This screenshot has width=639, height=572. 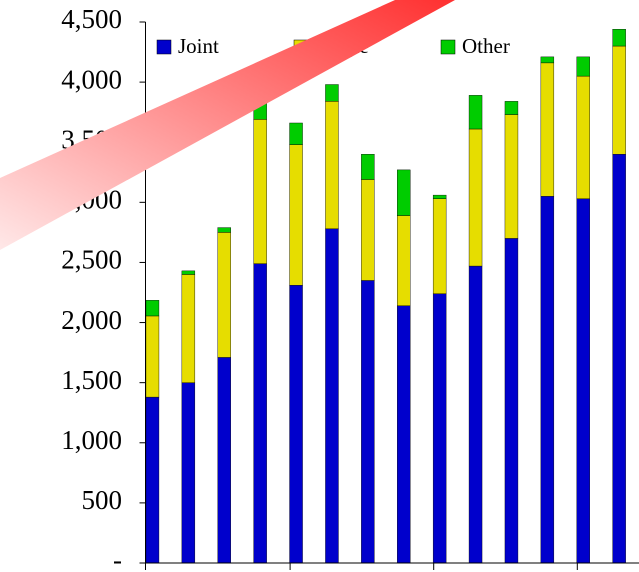 What do you see at coordinates (91, 79) in the screenshot?
I see `y-tick-label: 4,000` at bounding box center [91, 79].